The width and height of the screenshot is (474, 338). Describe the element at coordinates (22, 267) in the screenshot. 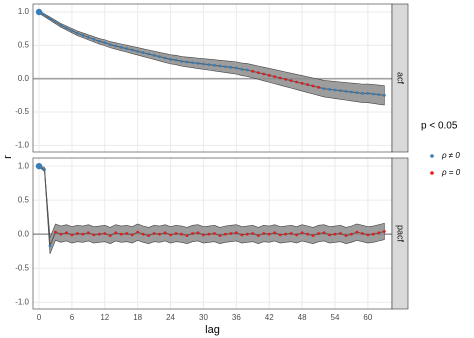

I see `y-tick-label: -0.5` at that location.